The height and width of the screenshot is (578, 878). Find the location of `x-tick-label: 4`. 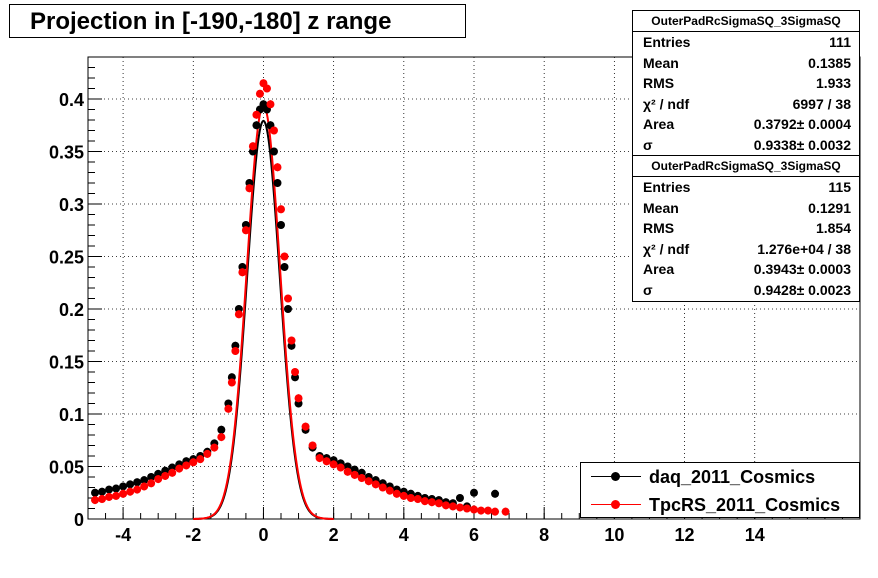

x-tick-label: 4 is located at coordinates (404, 535).